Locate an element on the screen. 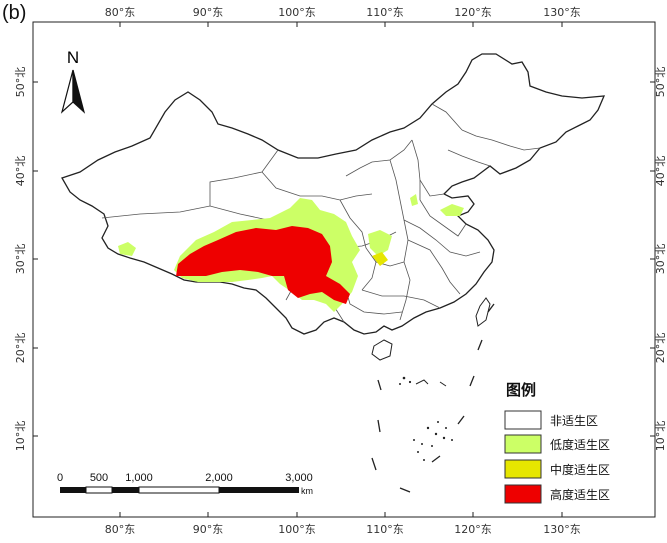 The width and height of the screenshot is (667, 543). lat-label-right: 20°北 is located at coordinates (660, 348).